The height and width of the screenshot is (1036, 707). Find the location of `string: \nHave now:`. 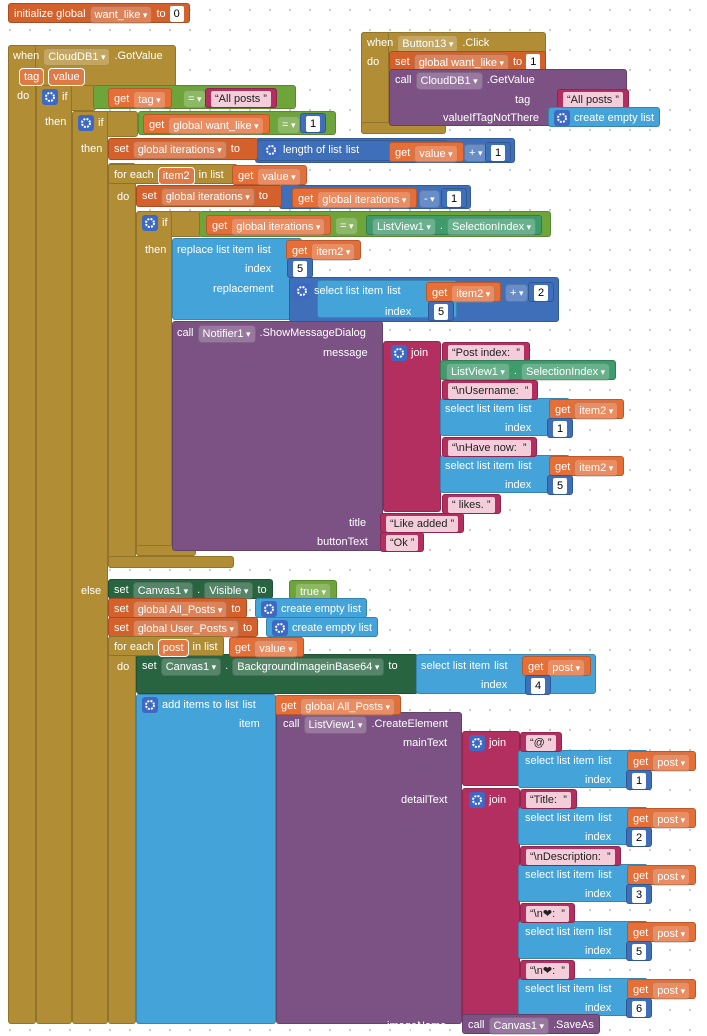

string: \nHave now: is located at coordinates (489, 448).